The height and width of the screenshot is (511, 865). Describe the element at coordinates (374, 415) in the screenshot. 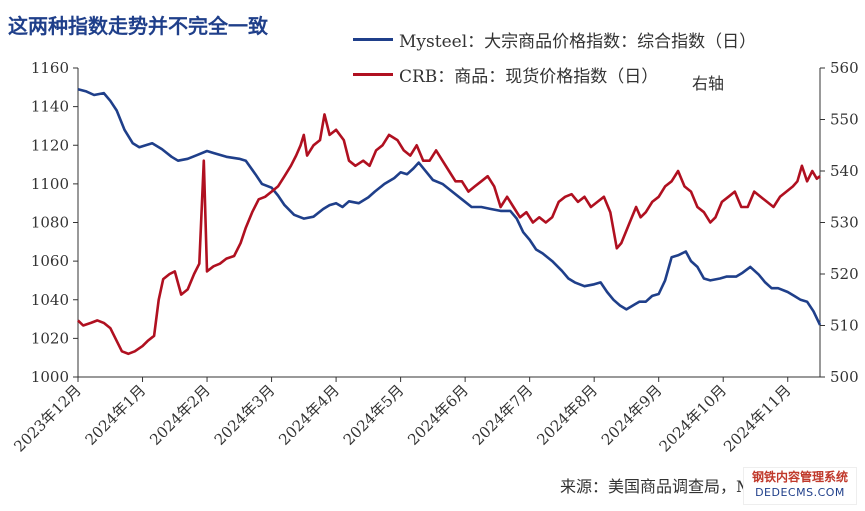

I see `x-tick-label: 2024年5月` at that location.